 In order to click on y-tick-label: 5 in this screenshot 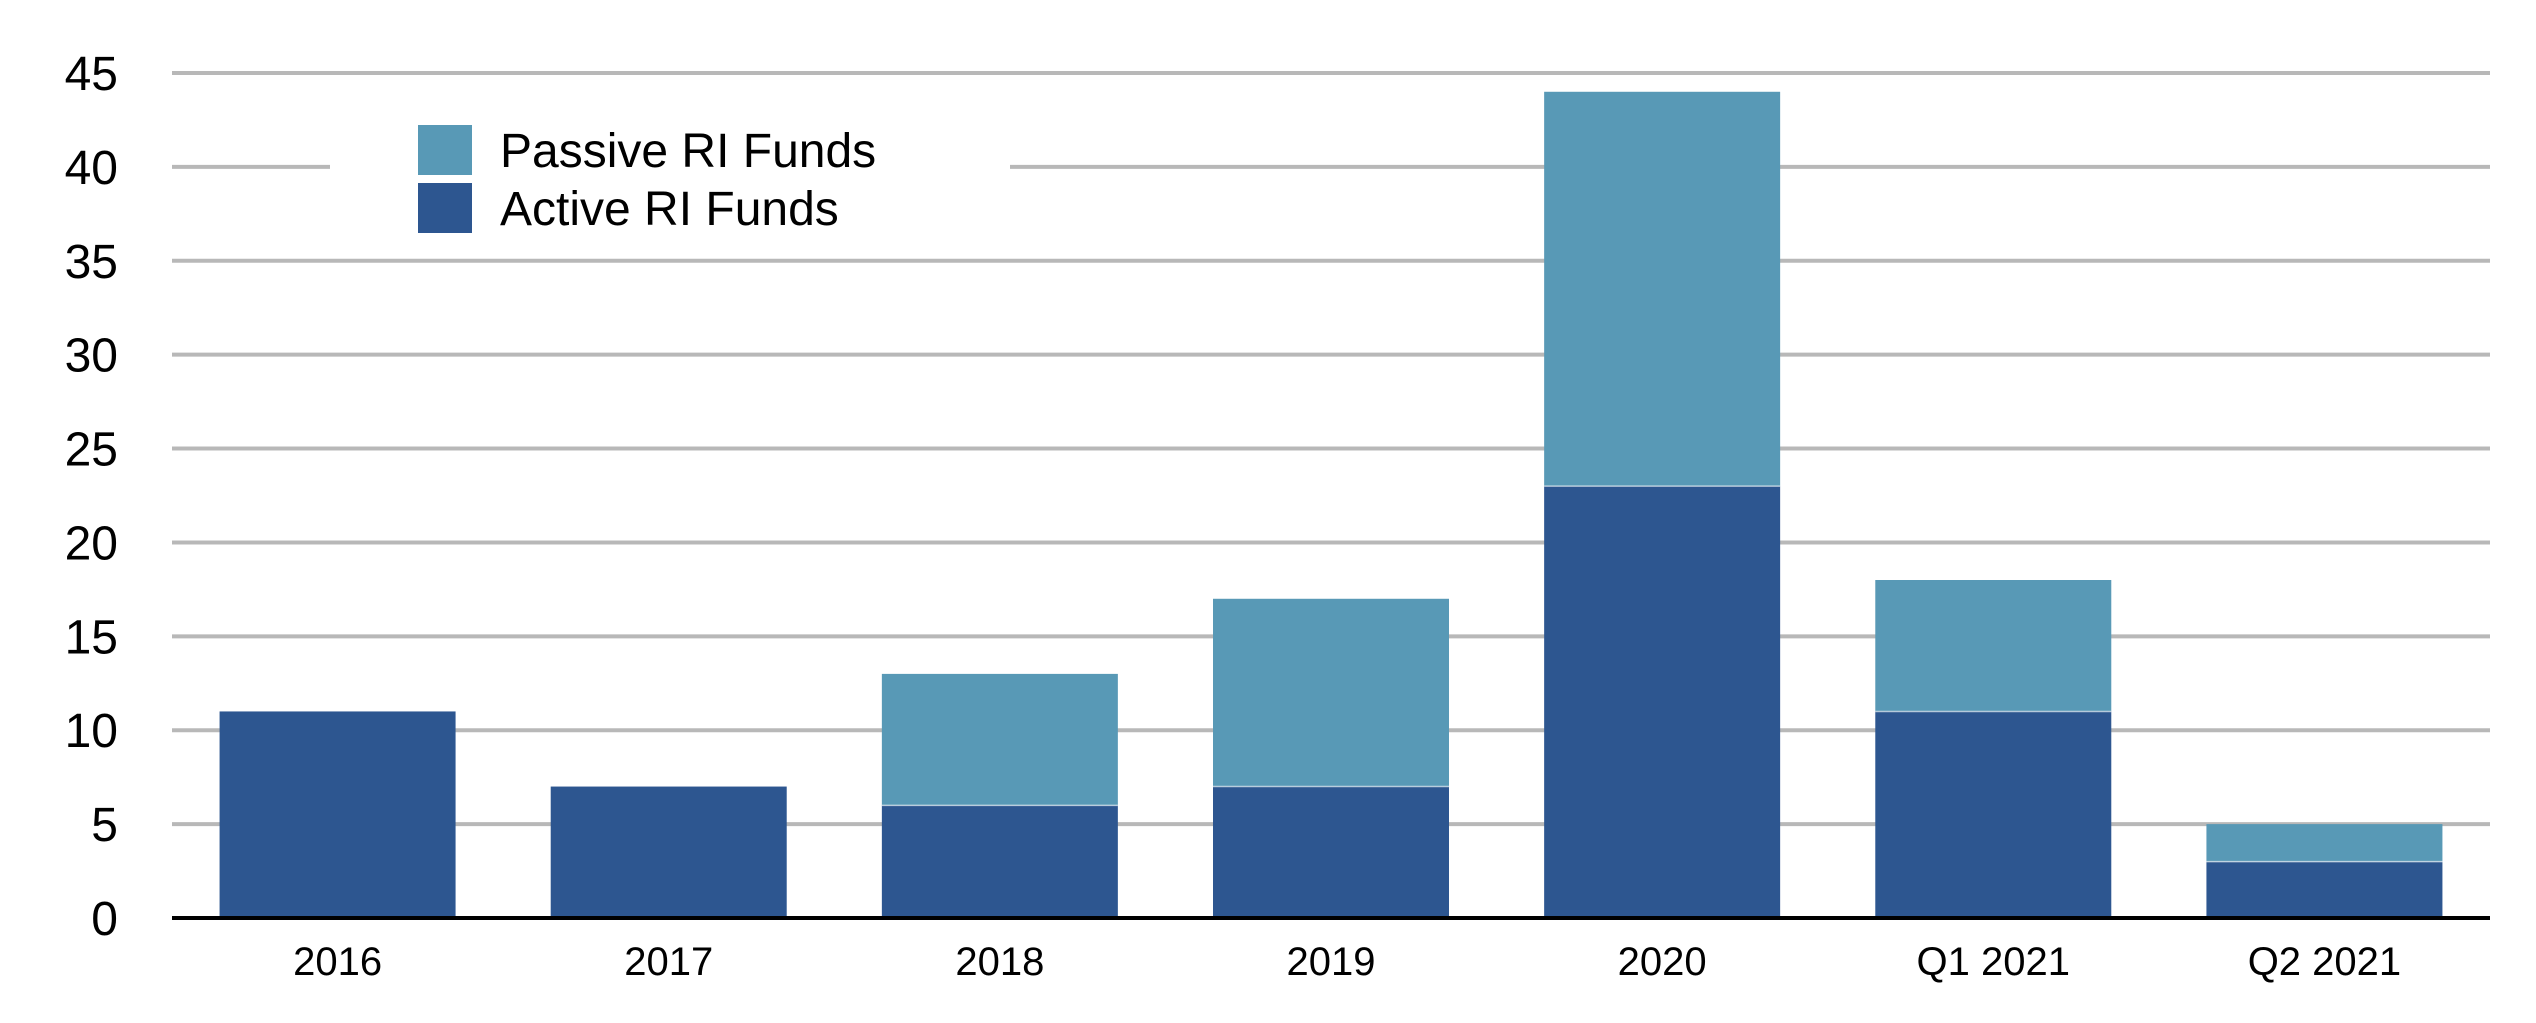, I will do `click(104, 825)`.